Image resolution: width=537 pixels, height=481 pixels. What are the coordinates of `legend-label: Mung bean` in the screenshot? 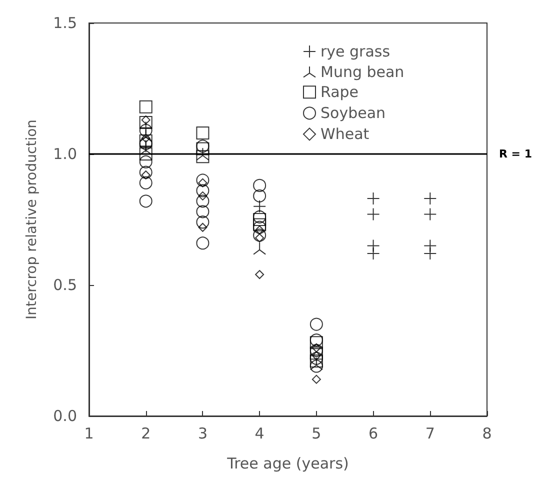 It's located at (362, 71).